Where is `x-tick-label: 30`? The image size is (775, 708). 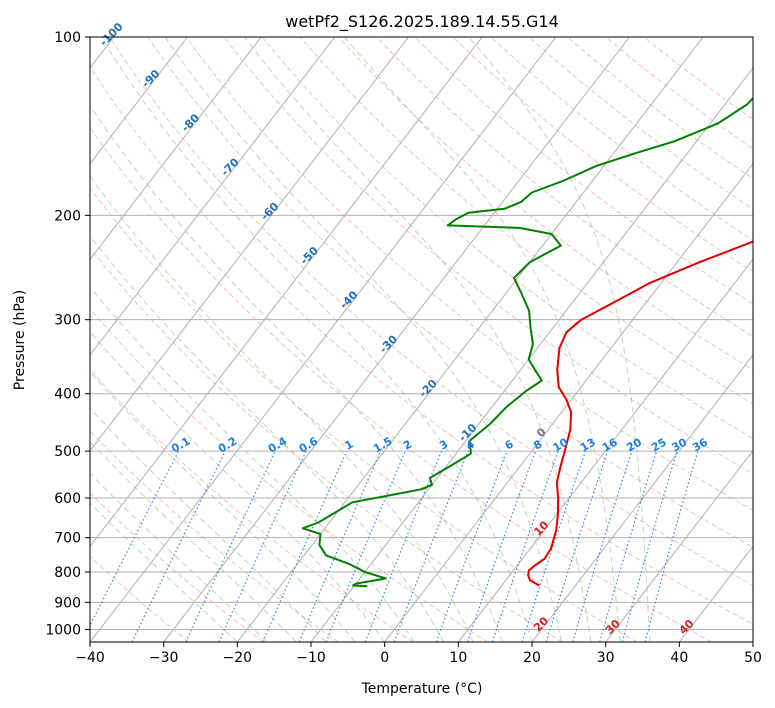
x-tick-label: 30 is located at coordinates (606, 658).